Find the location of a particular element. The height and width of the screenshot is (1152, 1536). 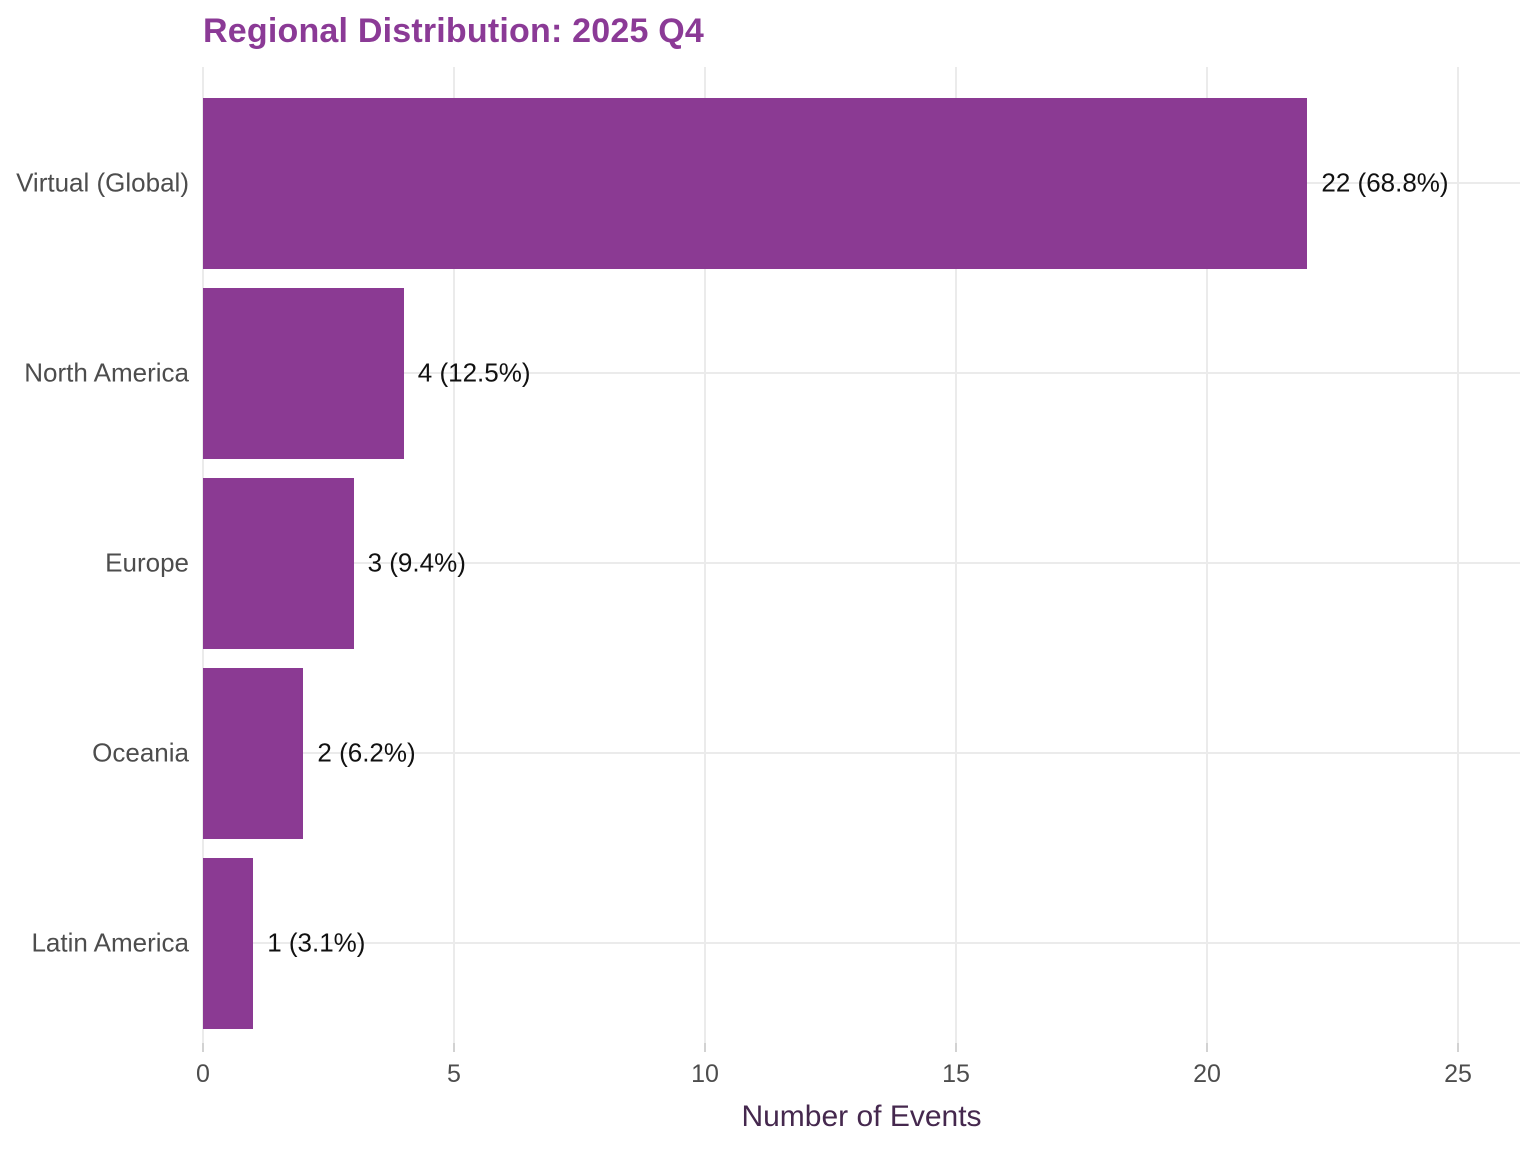

x-tick-label: 20 is located at coordinates (1207, 1074).